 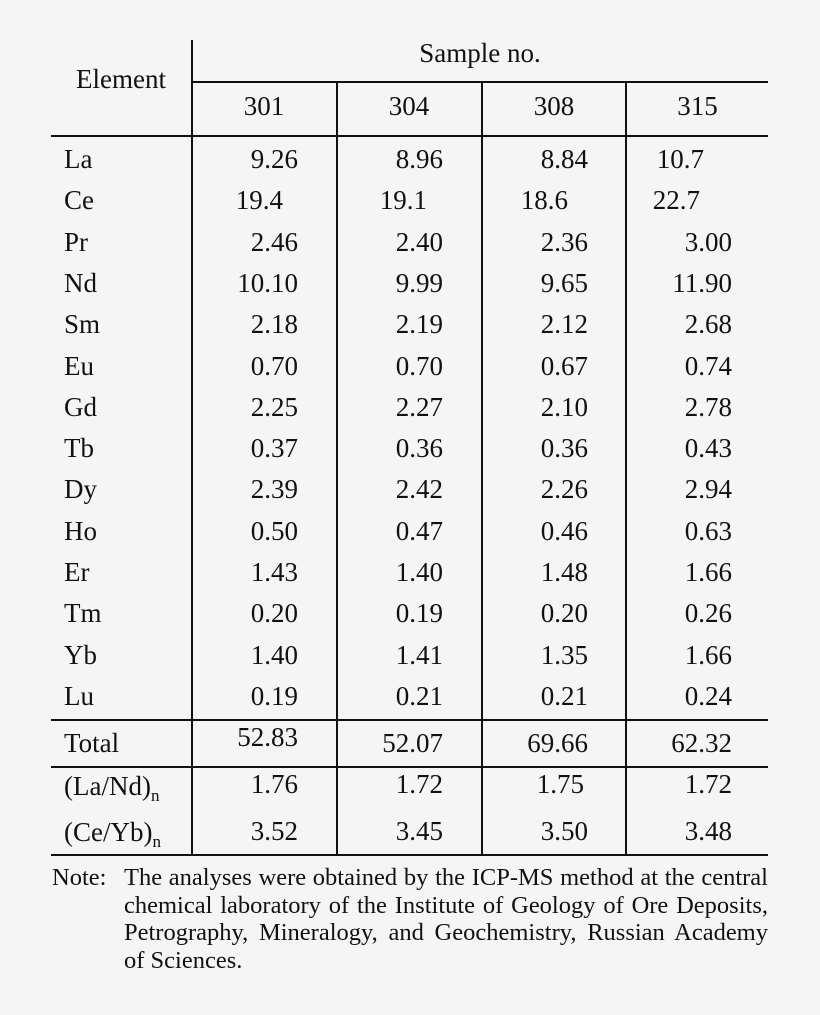 I want to click on ratio-label-la-nd-sub: n, so click(x=155, y=795).